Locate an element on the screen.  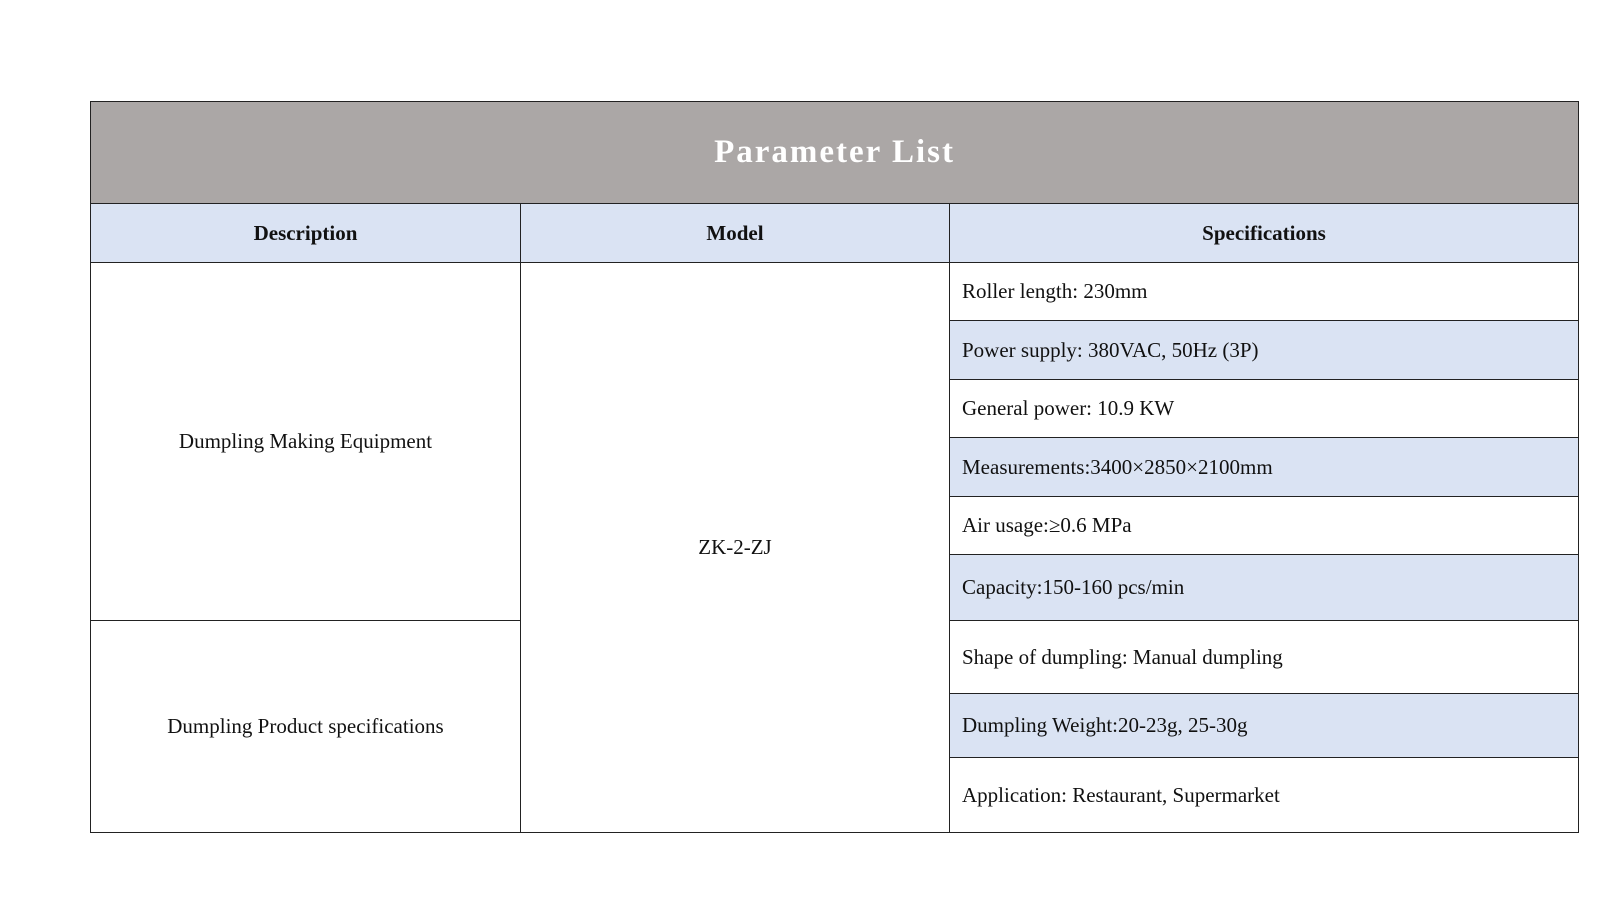
table-title: Parameter List is located at coordinates (834, 152).